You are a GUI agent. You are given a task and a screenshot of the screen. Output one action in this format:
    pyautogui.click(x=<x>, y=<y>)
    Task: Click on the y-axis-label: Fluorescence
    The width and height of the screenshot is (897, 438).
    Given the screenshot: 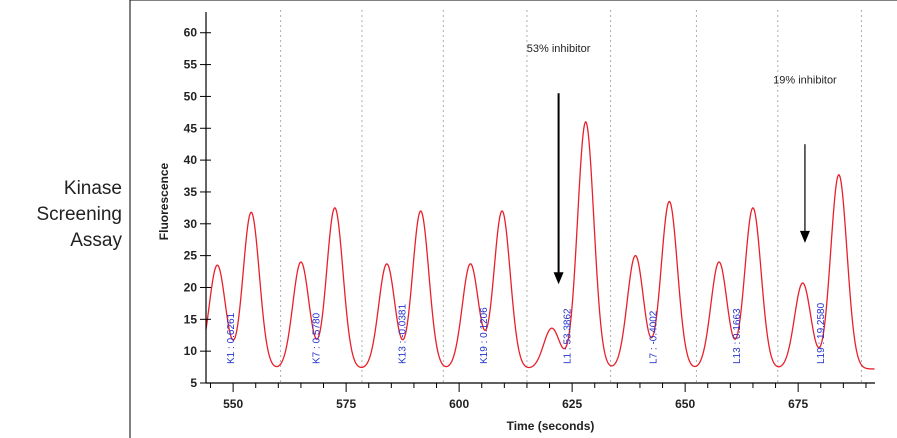 What is the action you would take?
    pyautogui.click(x=164, y=201)
    